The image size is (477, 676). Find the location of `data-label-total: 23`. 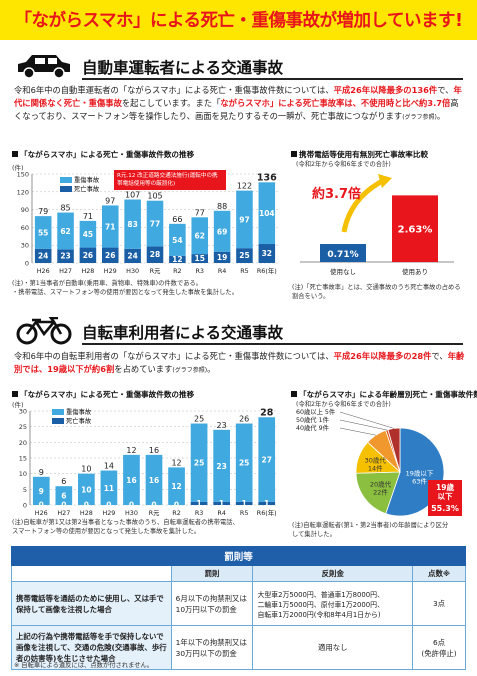

data-label-total: 23 is located at coordinates (222, 425).